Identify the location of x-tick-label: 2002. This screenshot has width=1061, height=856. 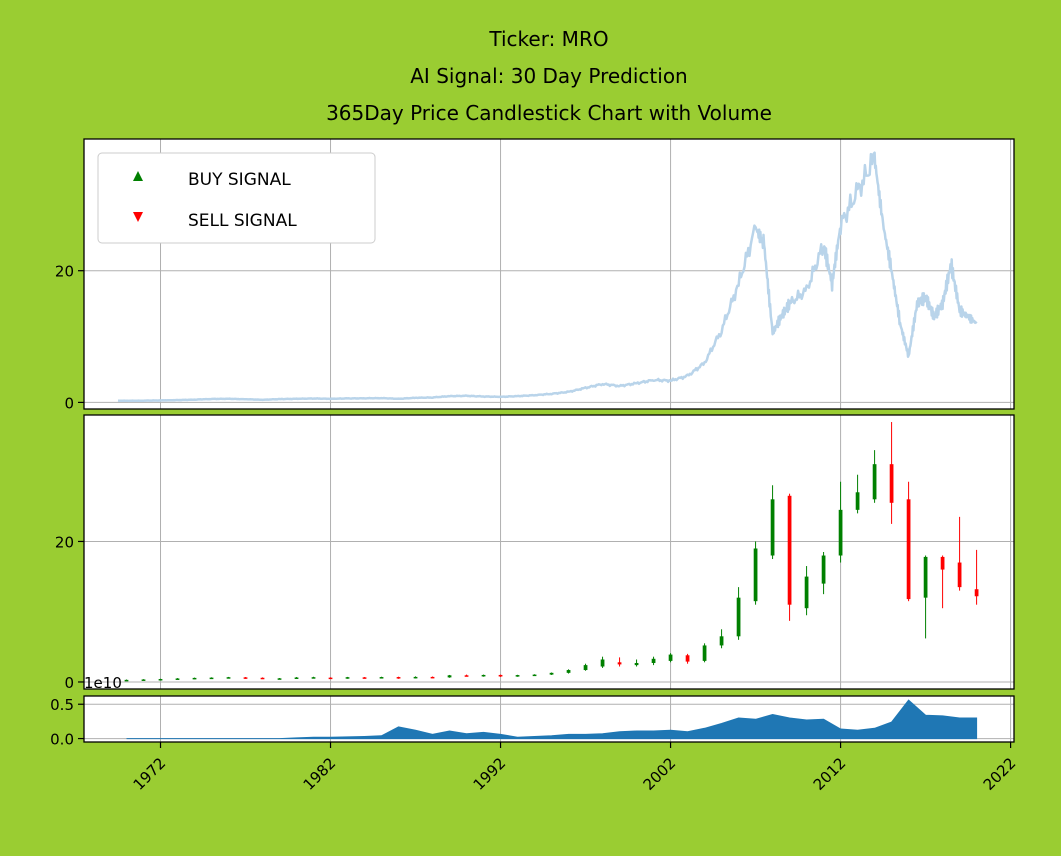
(660, 774).